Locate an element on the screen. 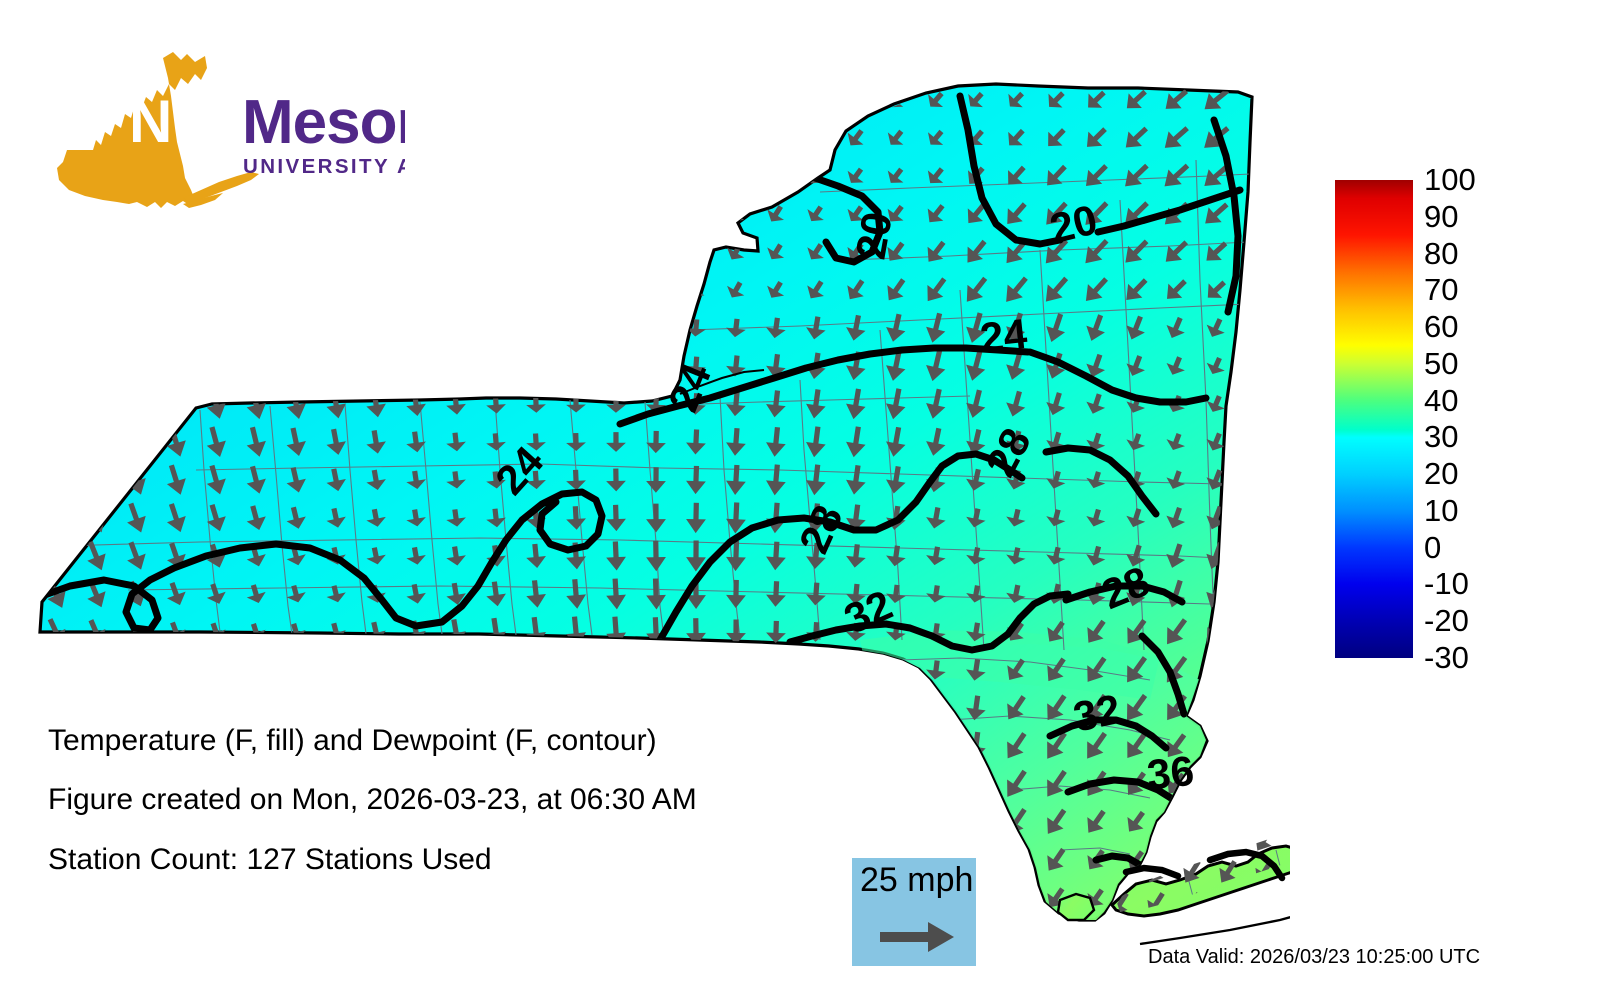 This screenshot has width=1600, height=1000. contour-20-ne is located at coordinates (1226, 216).